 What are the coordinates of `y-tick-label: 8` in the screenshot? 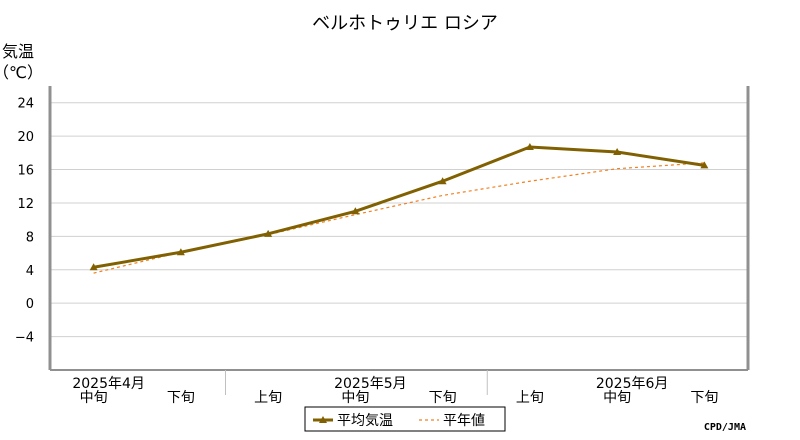 It's located at (30, 237).